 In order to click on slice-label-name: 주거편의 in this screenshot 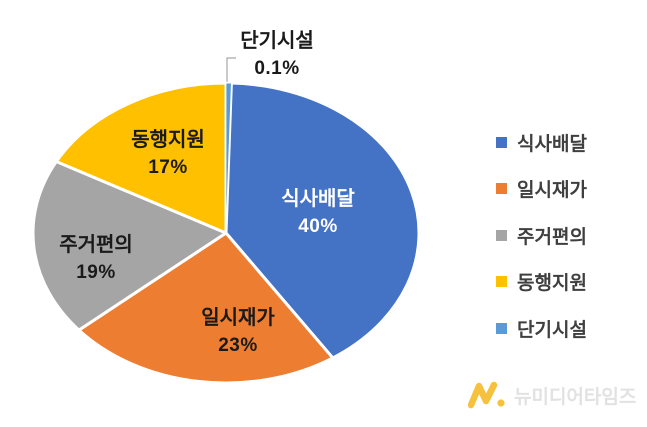, I will do `click(96, 245)`.